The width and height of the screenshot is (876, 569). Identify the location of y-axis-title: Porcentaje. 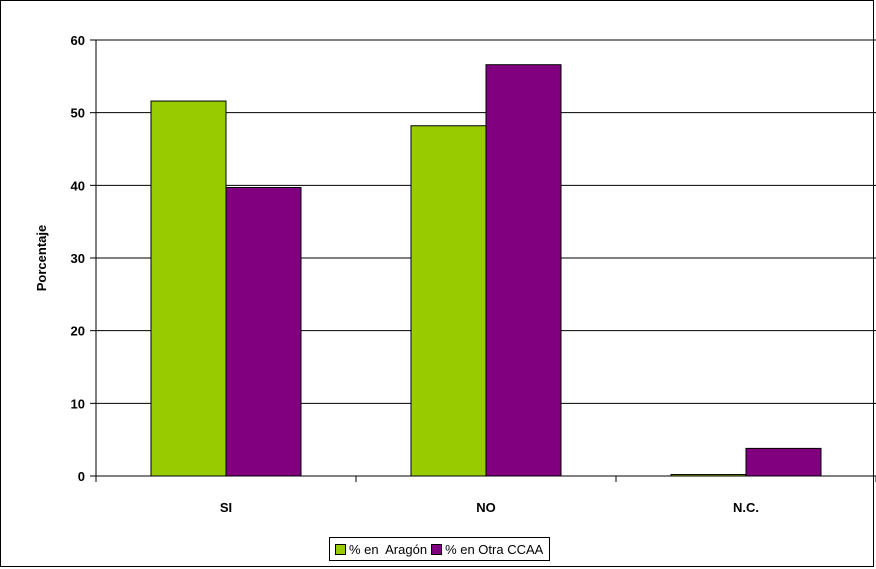
(41, 258).